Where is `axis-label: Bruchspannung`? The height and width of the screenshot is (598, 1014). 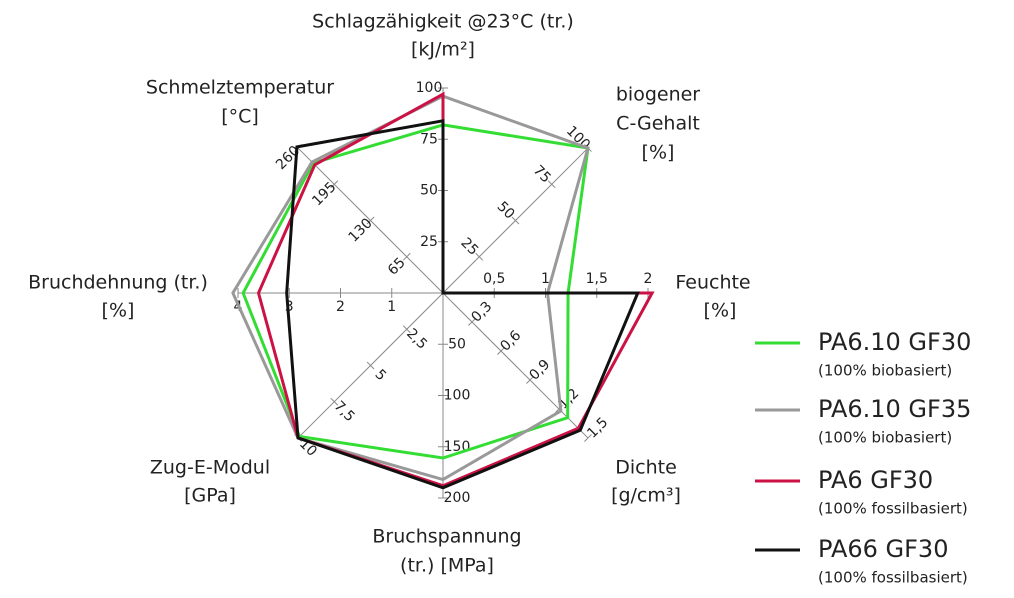
axis-label: Bruchspannung is located at coordinates (446, 537).